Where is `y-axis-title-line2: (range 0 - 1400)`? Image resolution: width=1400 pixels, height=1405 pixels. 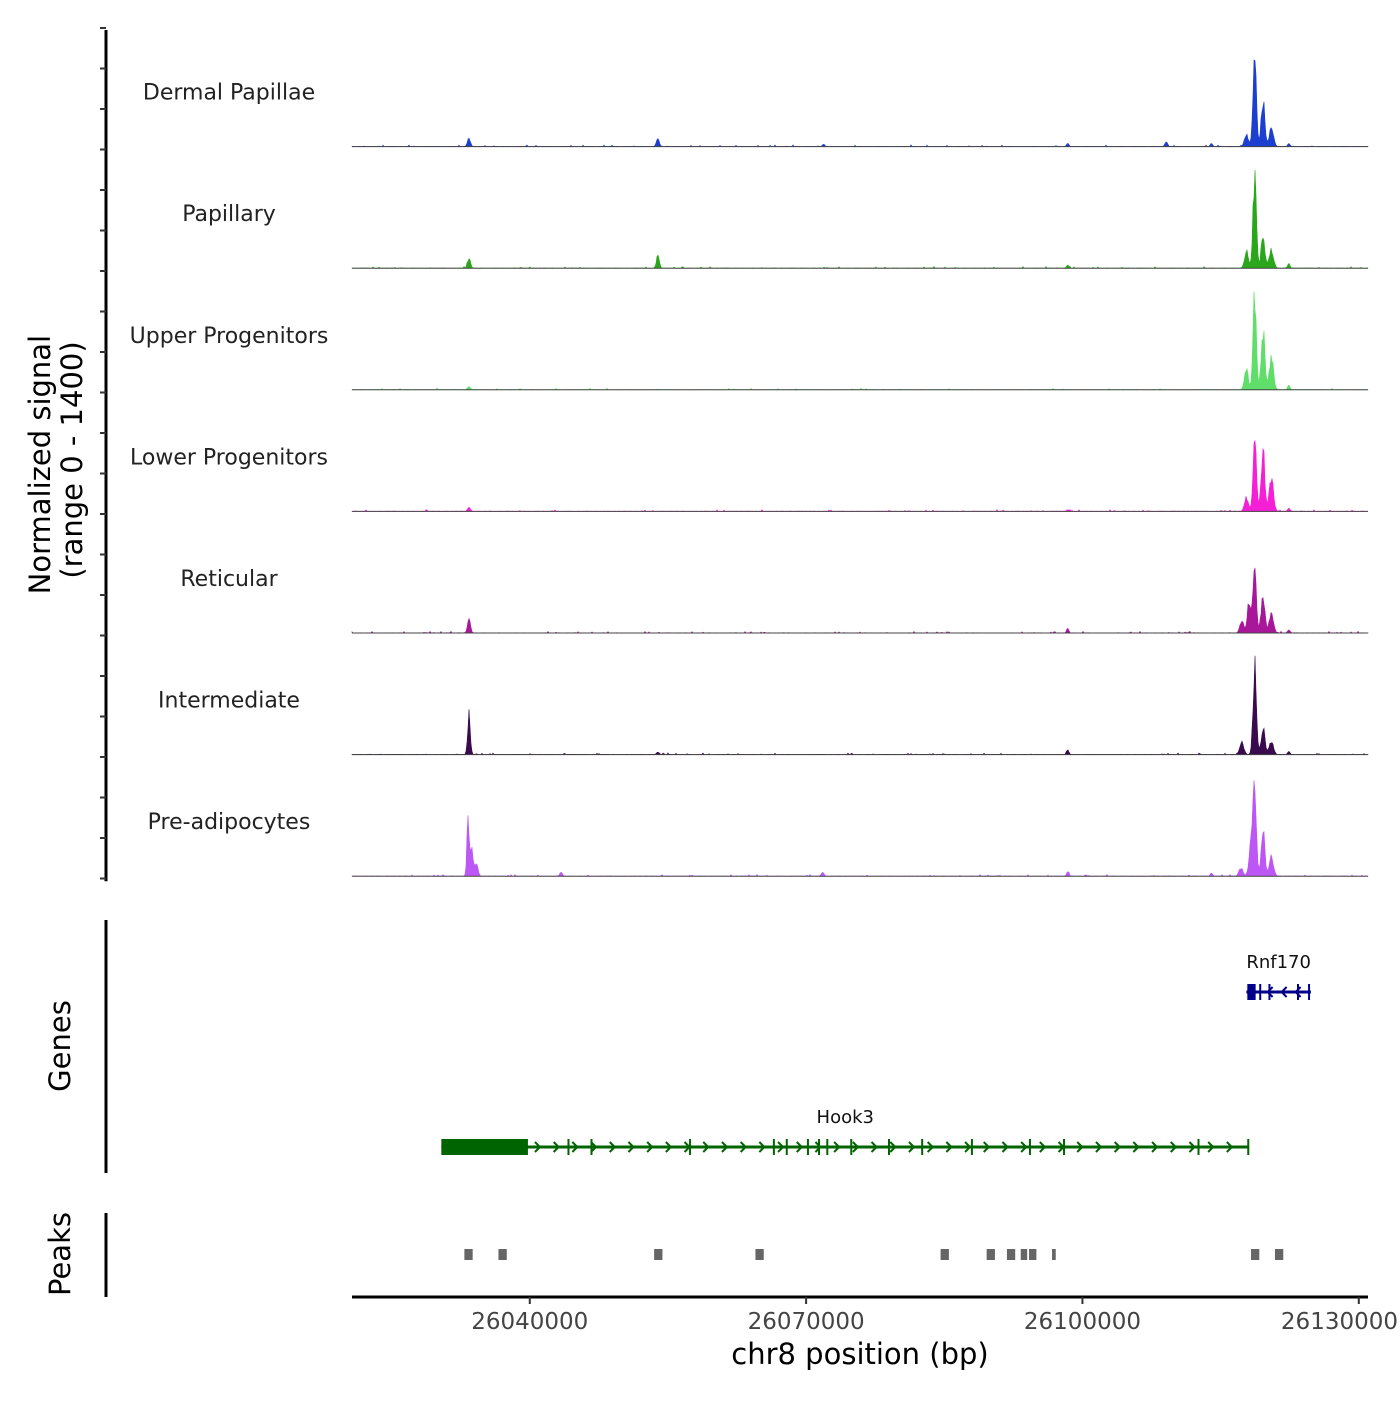
y-axis-title-line2: (range 0 - 1400) is located at coordinates (72, 459).